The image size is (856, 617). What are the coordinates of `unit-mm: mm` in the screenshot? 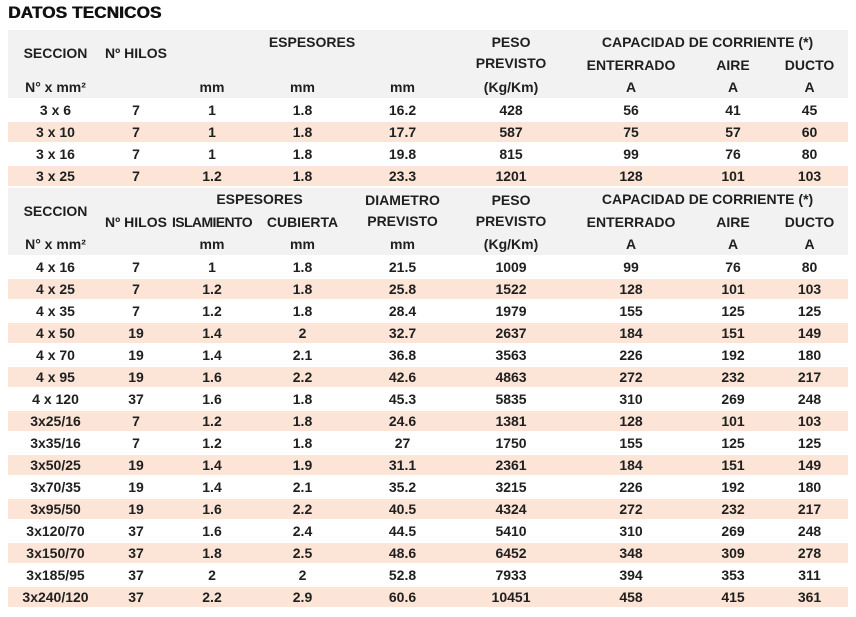 It's located at (302, 88).